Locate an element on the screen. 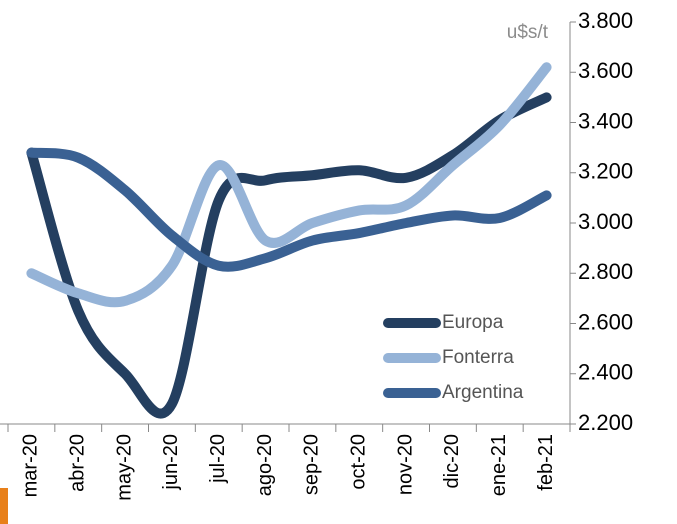 The width and height of the screenshot is (677, 524). y-tick-label: 2.400 is located at coordinates (605, 372).